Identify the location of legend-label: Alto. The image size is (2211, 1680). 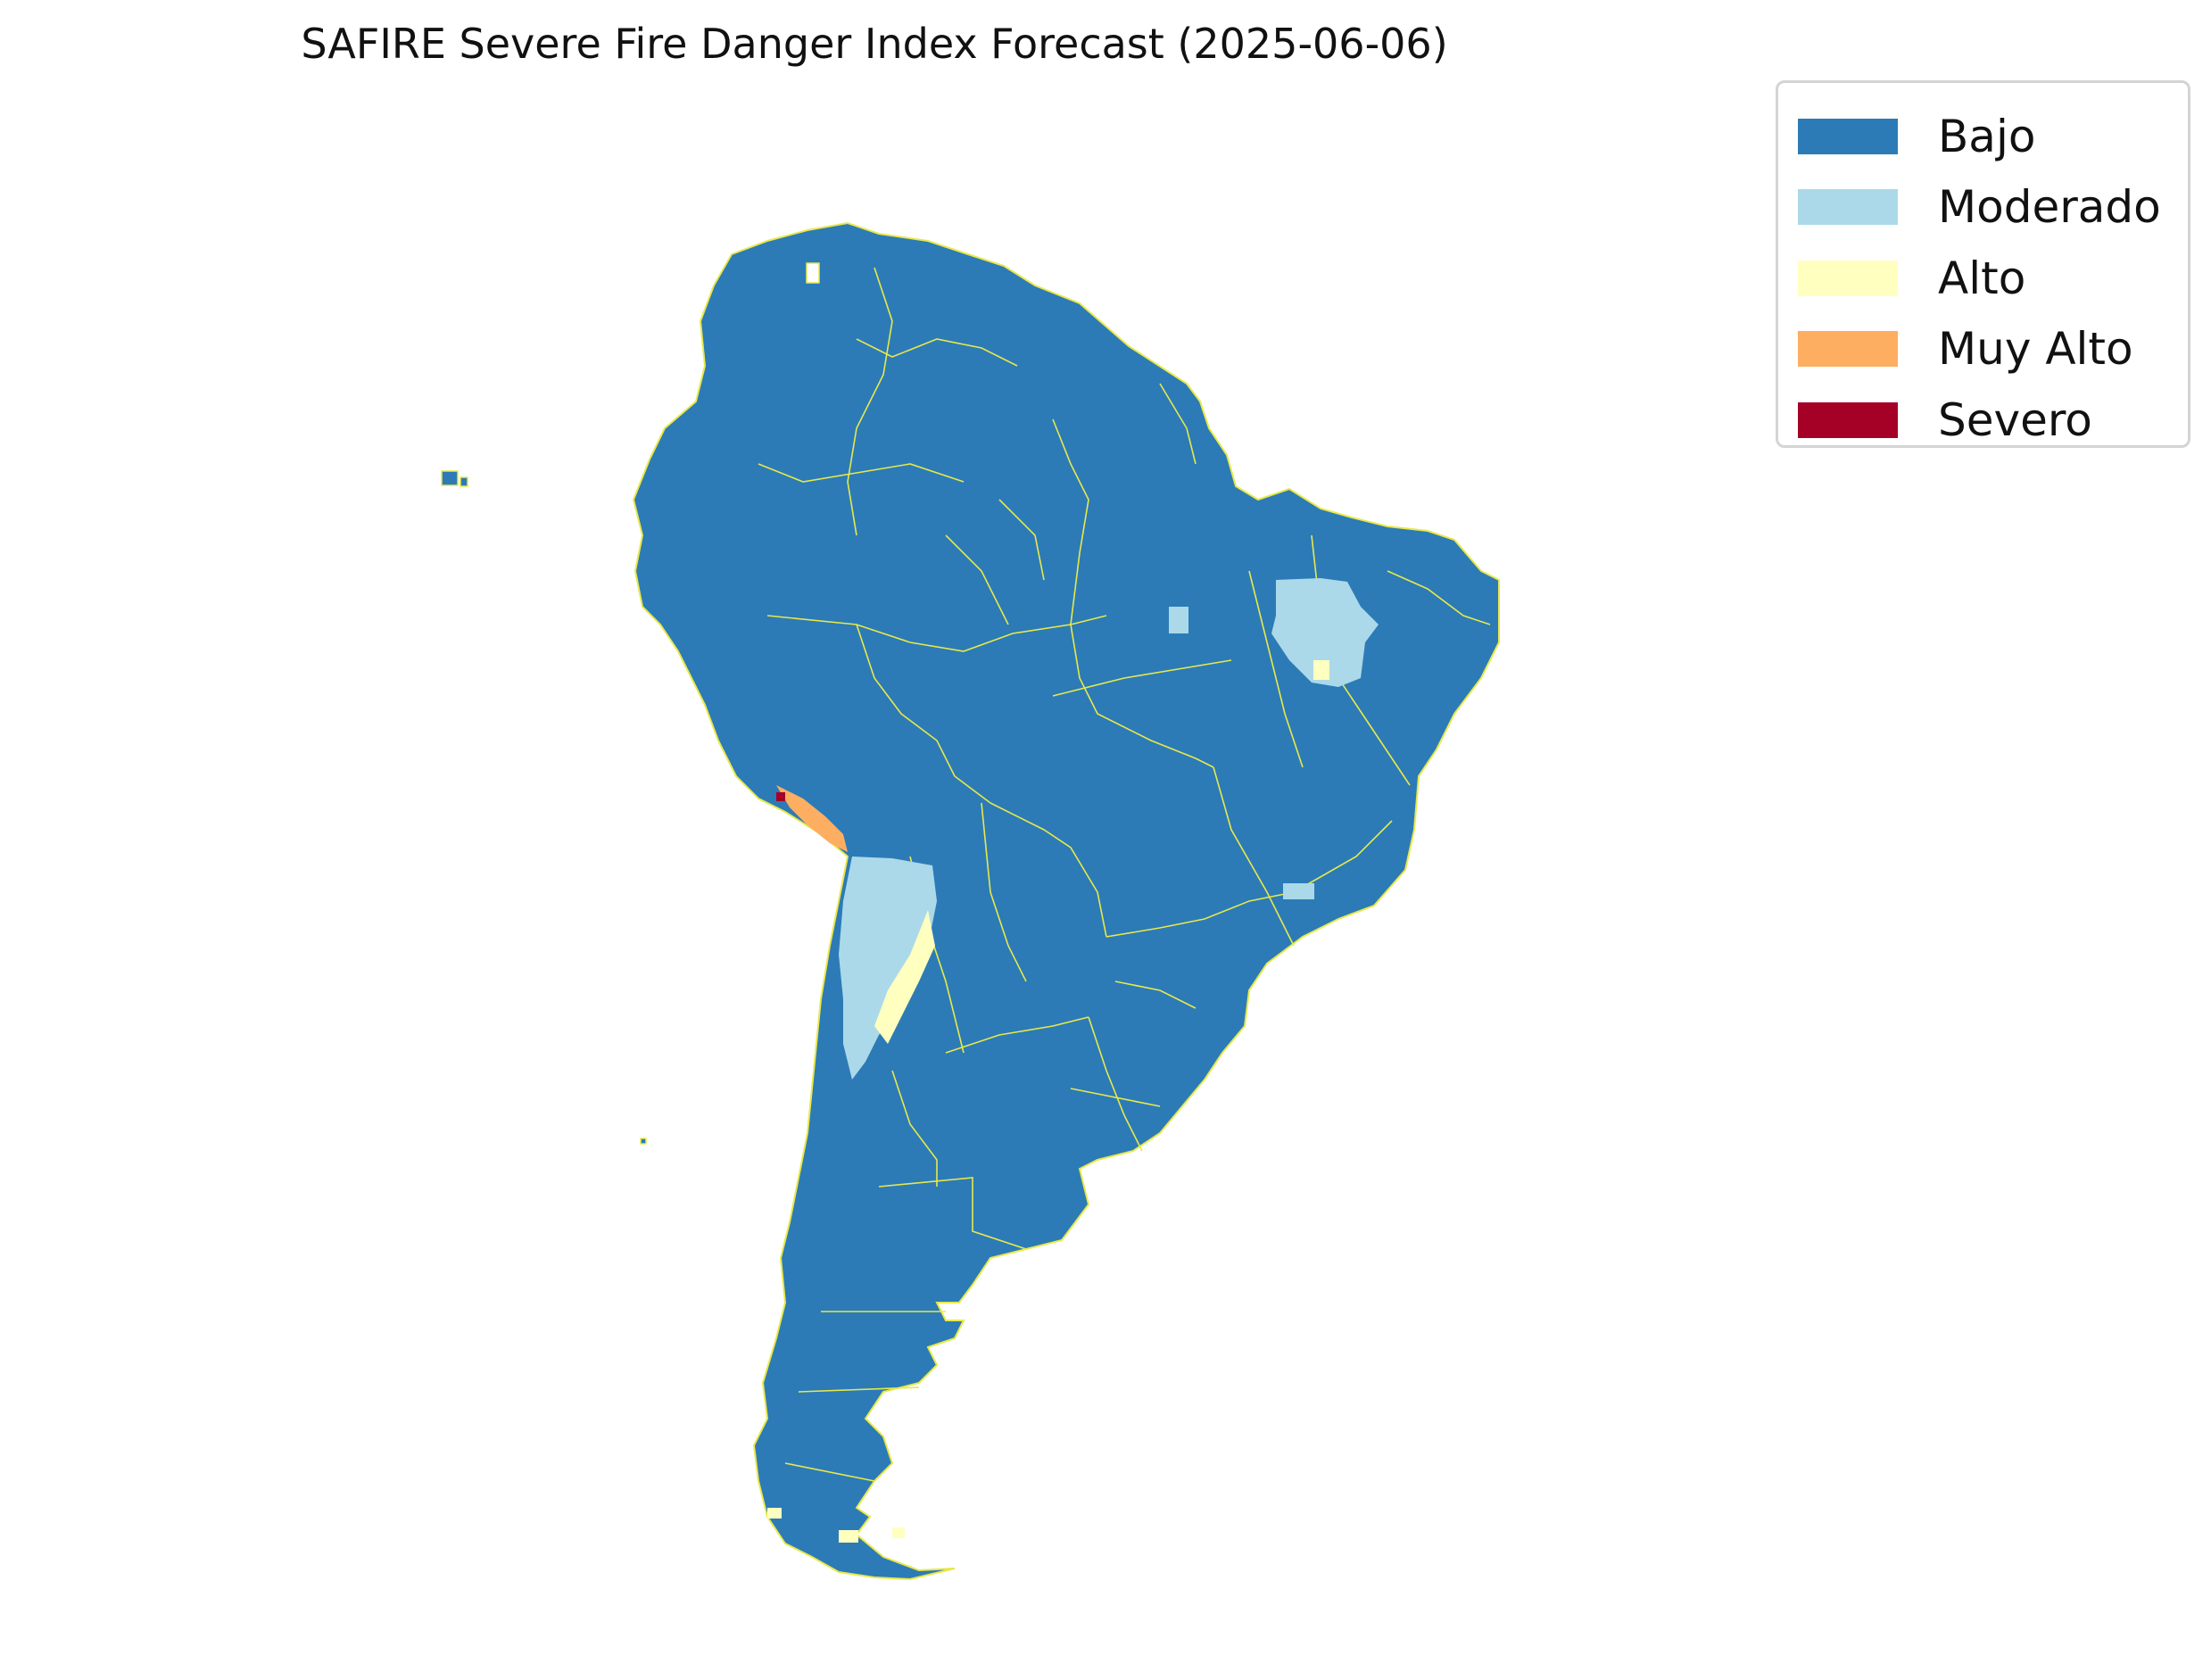
(1982, 278).